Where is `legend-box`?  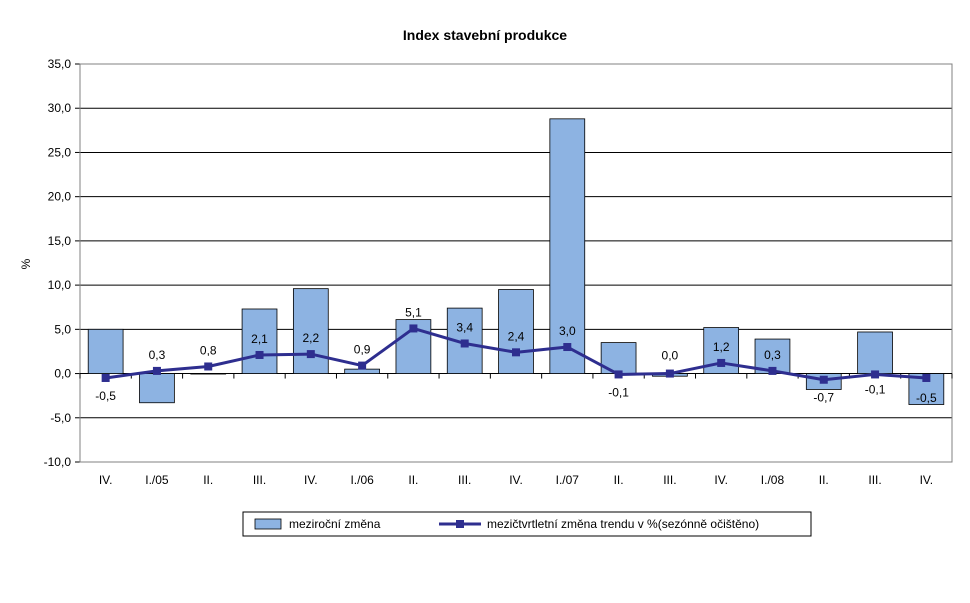
legend-box is located at coordinates (527, 524).